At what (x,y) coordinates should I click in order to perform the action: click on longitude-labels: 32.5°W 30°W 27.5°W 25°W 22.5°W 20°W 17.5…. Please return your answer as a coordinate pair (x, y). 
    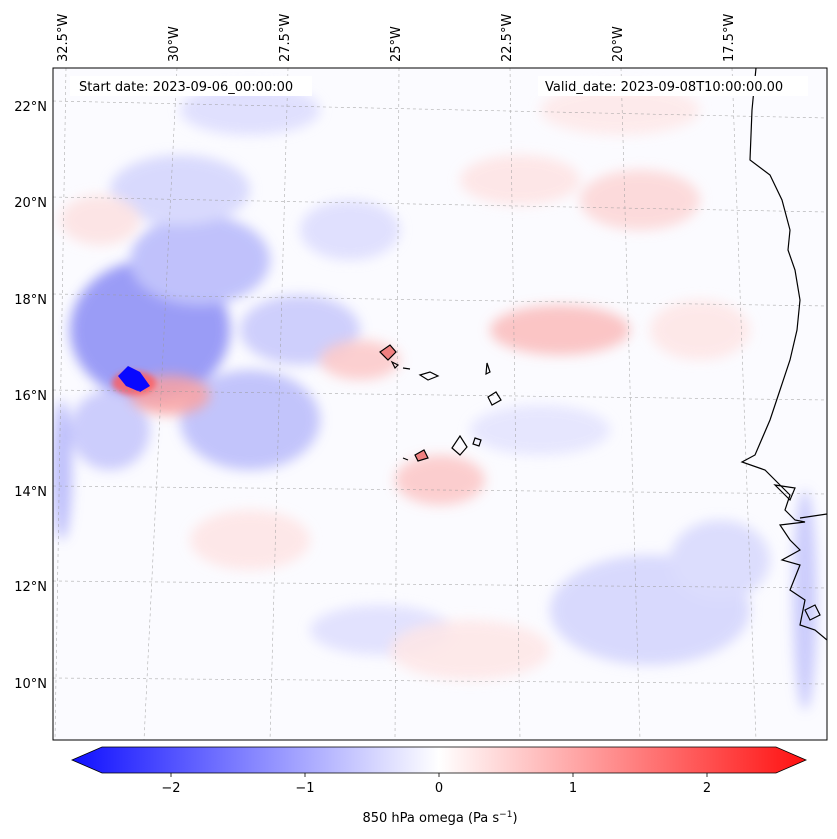
    Looking at the image, I should click on (396, 38).